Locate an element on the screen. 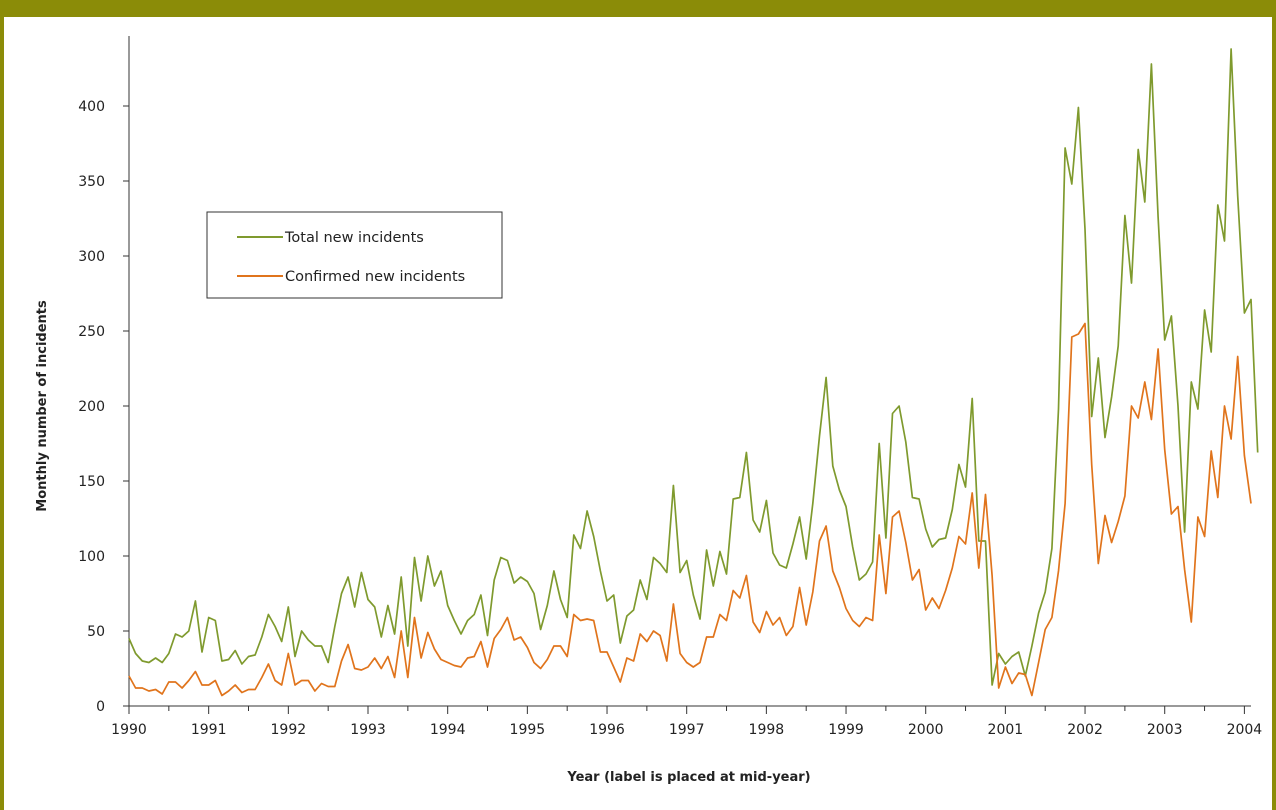  x-tick-label: 1991 is located at coordinates (209, 730).